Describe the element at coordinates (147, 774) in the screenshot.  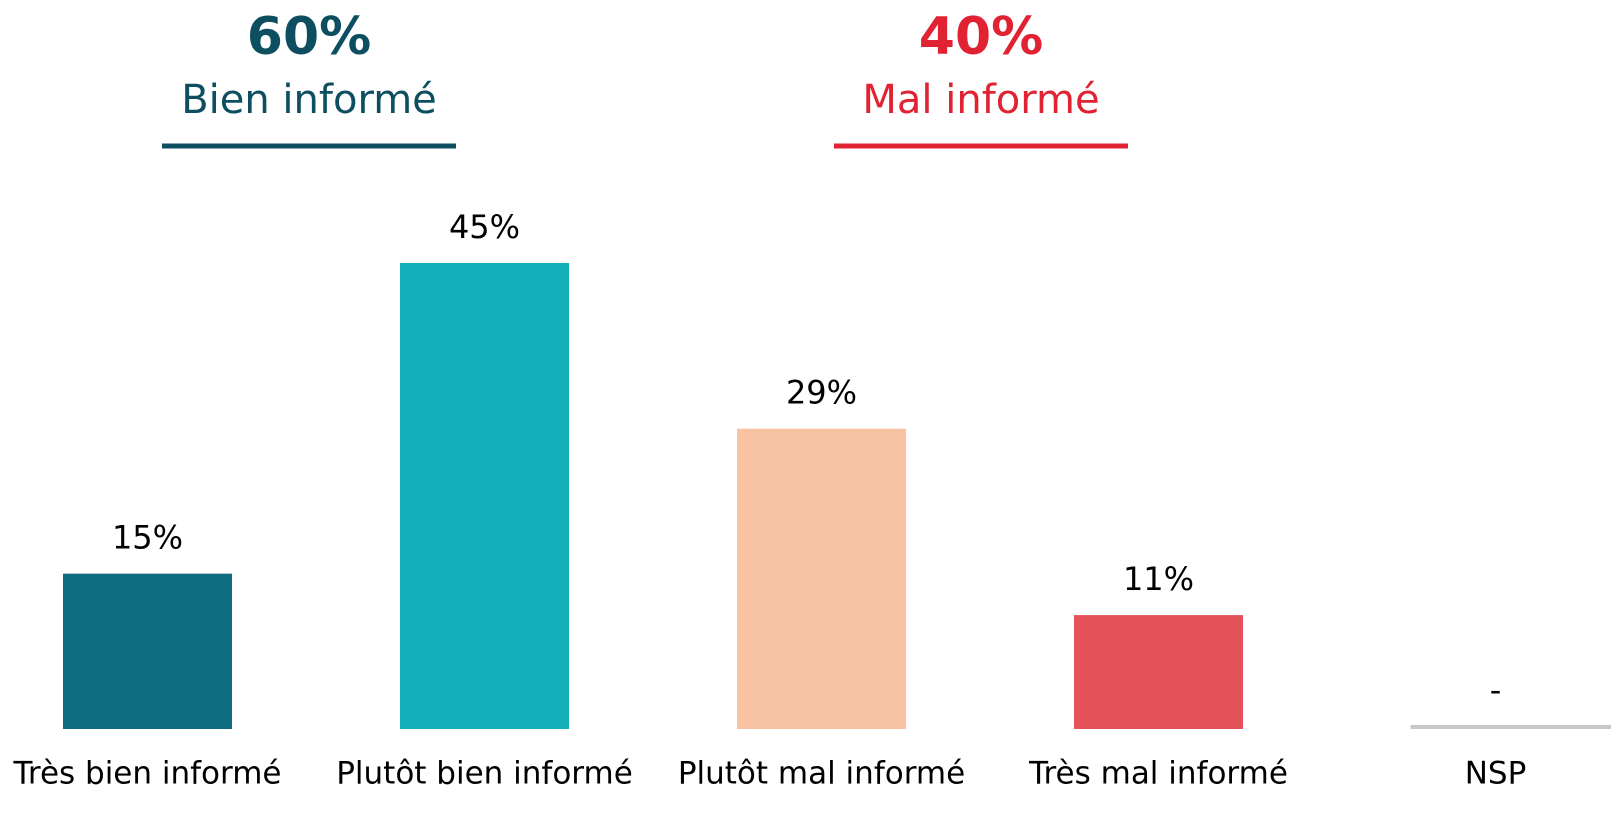
I see `x-tick-label: Très bien informé` at that location.